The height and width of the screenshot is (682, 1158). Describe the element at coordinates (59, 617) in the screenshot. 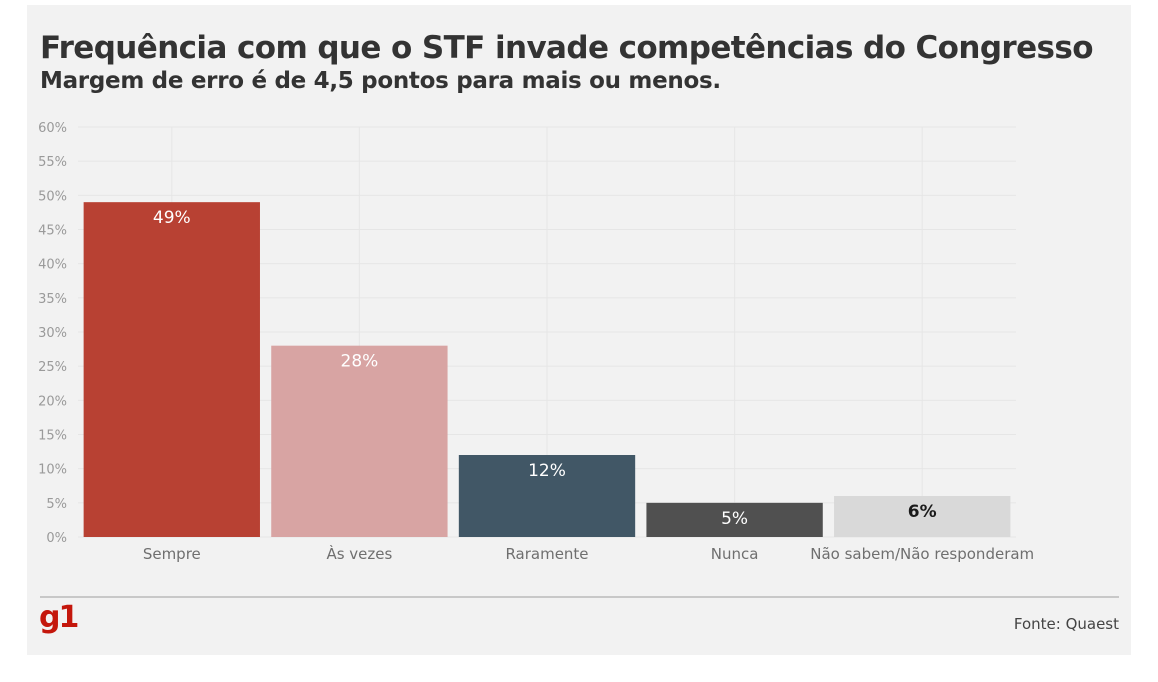

I see `g1-logo: g1` at that location.